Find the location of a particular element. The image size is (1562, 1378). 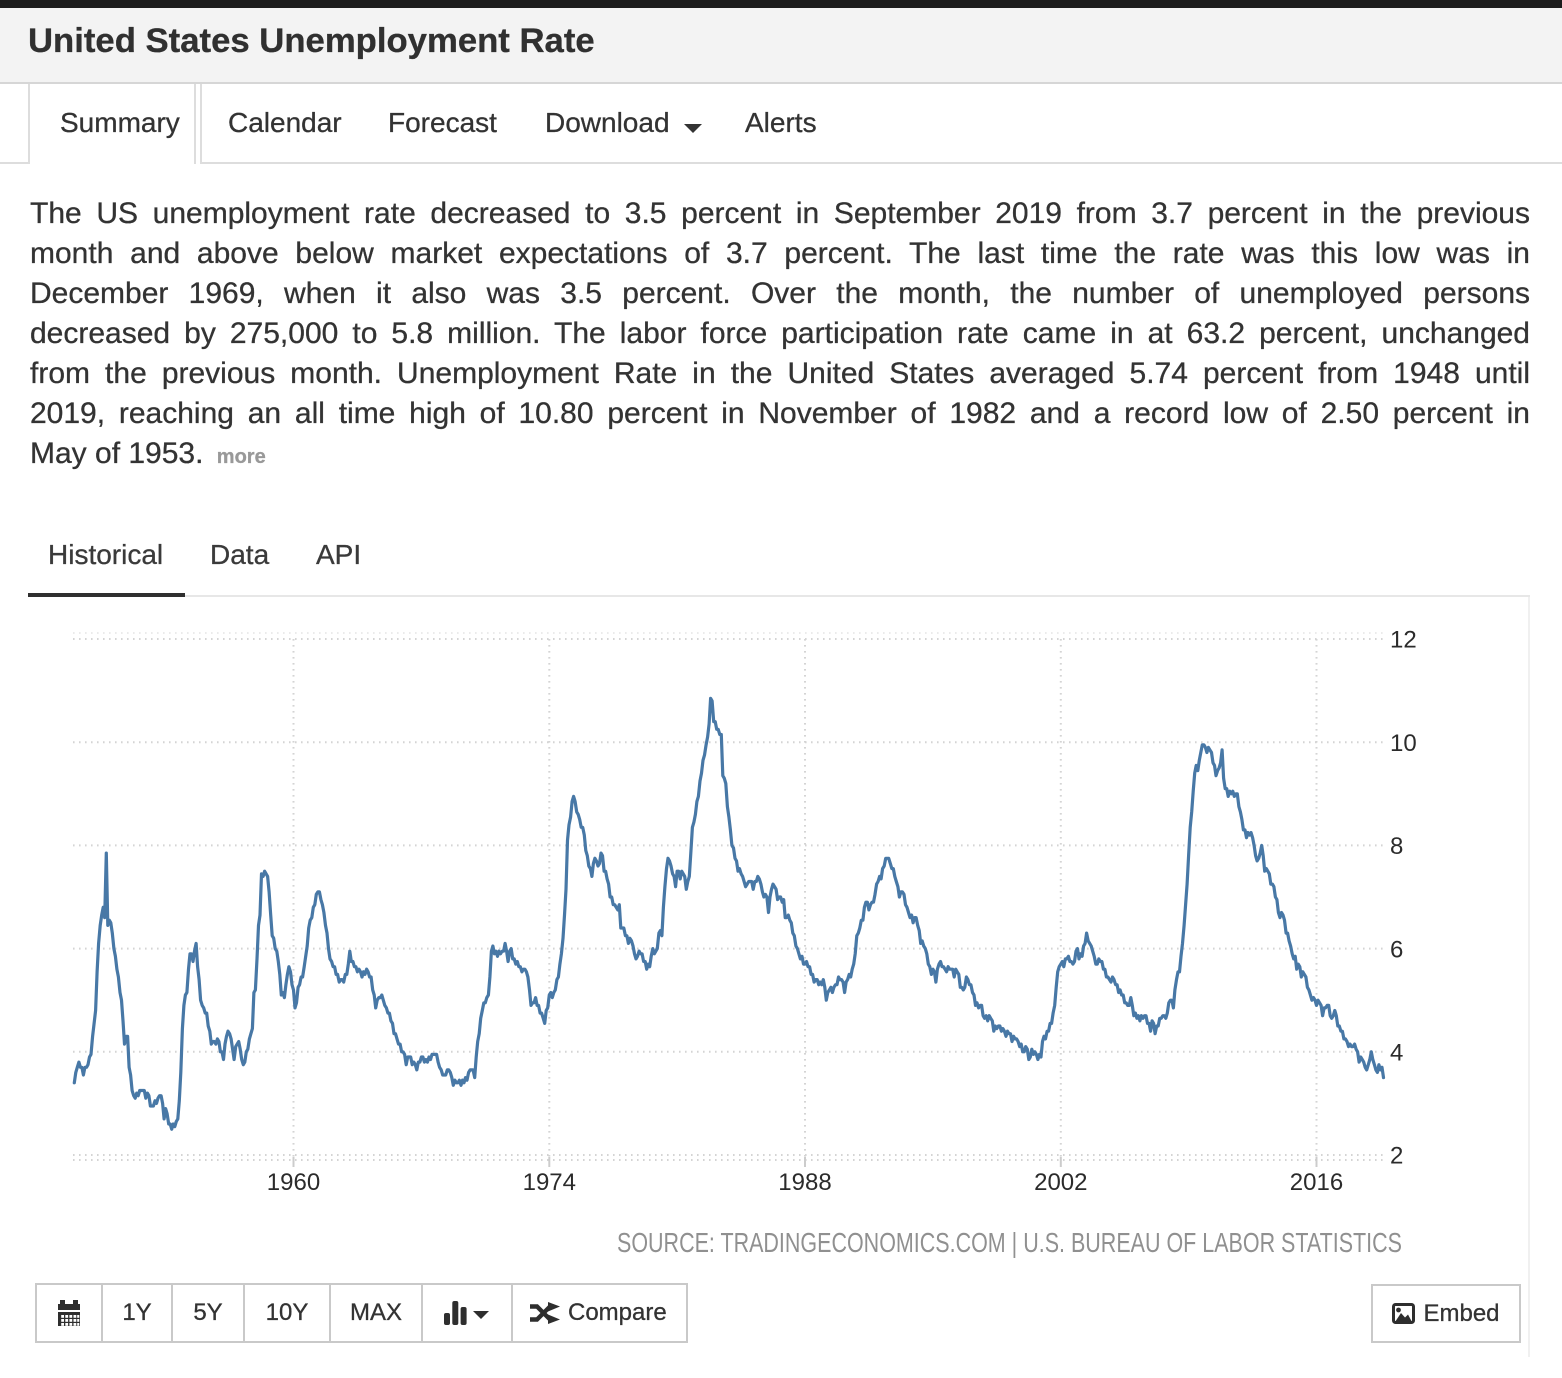

svg-text: 1988 is located at coordinates (804, 1182).